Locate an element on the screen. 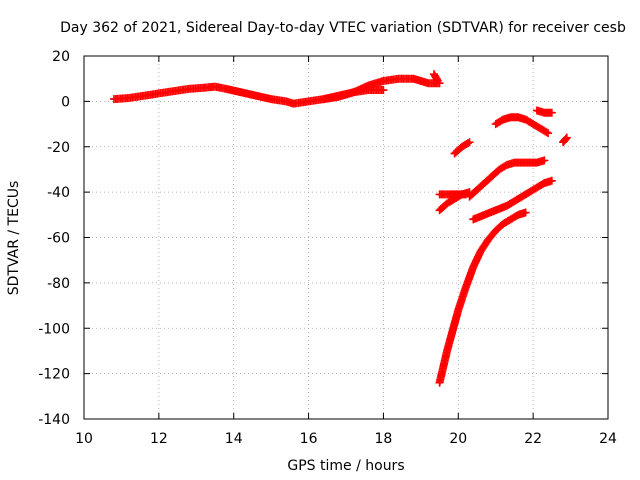 This screenshot has height=480, width=640. x-tick-label: 24 is located at coordinates (608, 439).